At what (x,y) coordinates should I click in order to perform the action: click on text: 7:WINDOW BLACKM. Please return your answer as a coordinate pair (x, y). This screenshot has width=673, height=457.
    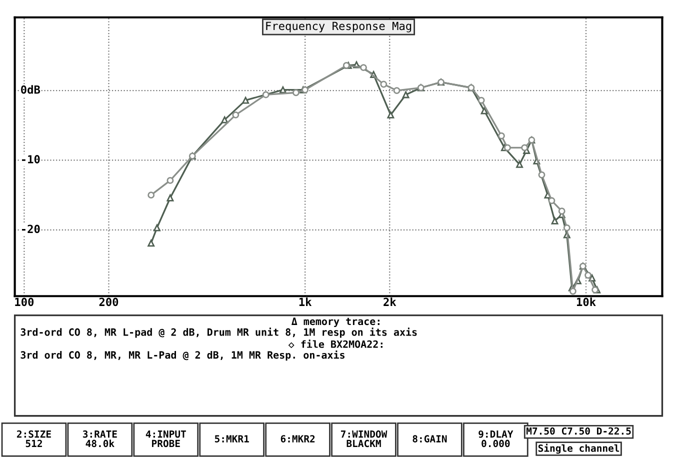
    Looking at the image, I should click on (364, 439).